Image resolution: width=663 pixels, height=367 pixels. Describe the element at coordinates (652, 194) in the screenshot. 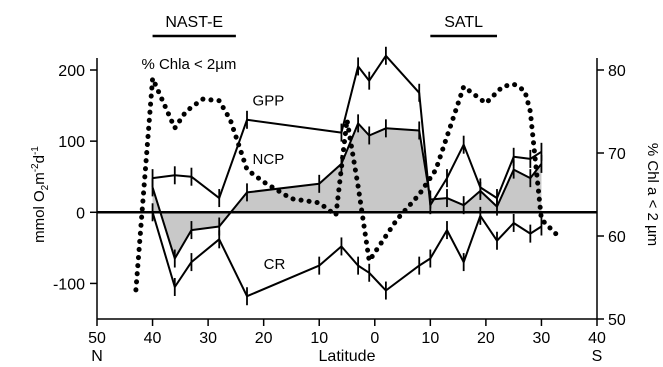

I see `right-axis-label: % Chl a < 2 µm` at that location.